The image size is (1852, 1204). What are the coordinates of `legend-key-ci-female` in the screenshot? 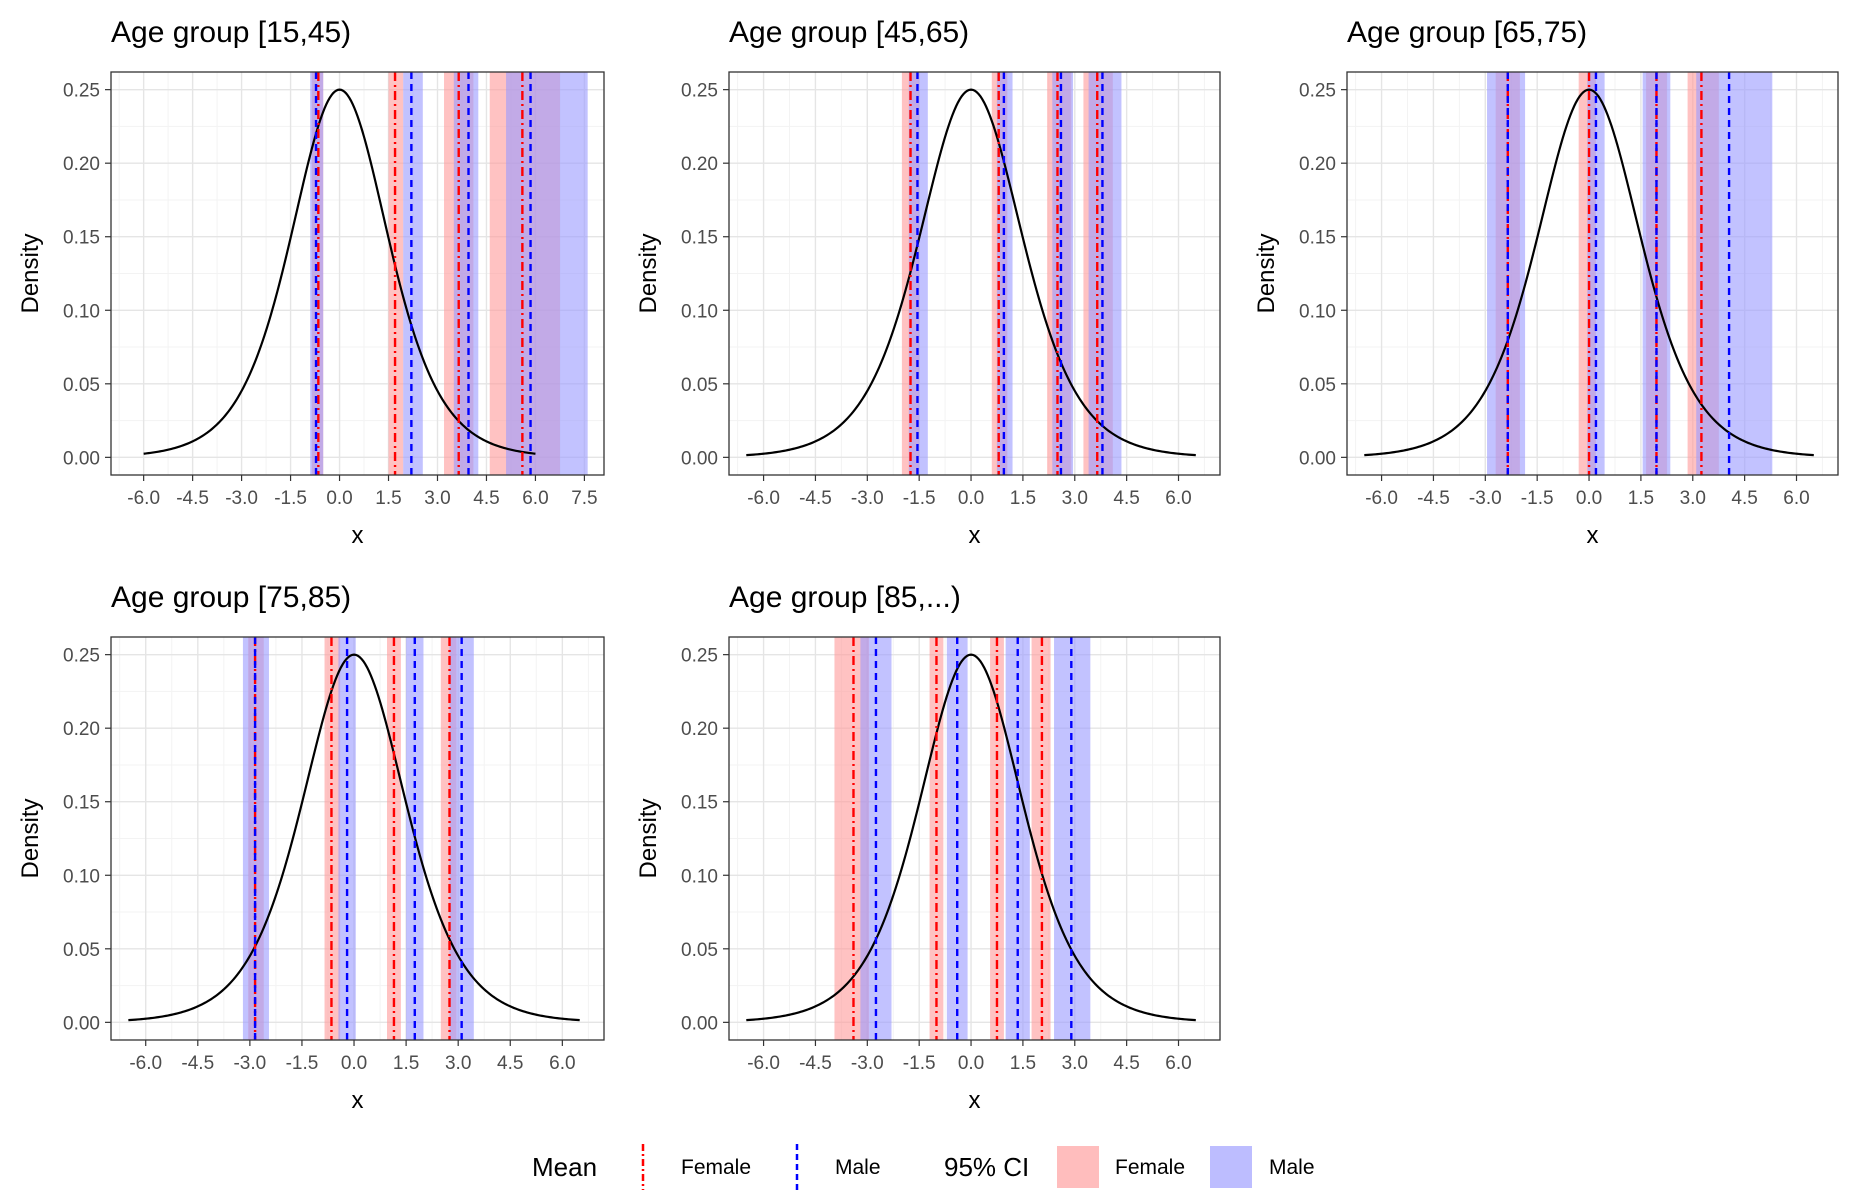 It's located at (1078, 1167).